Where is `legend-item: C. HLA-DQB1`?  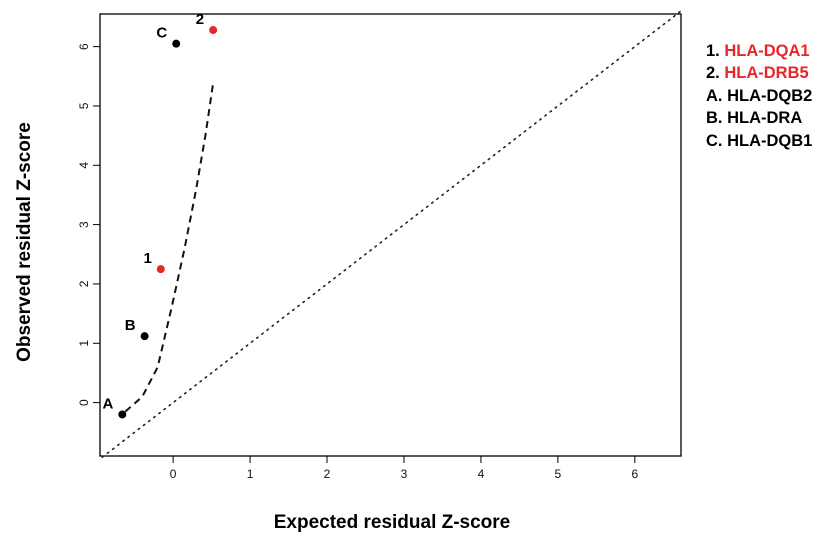
legend-item: C. HLA-DQB1 is located at coordinates (759, 141).